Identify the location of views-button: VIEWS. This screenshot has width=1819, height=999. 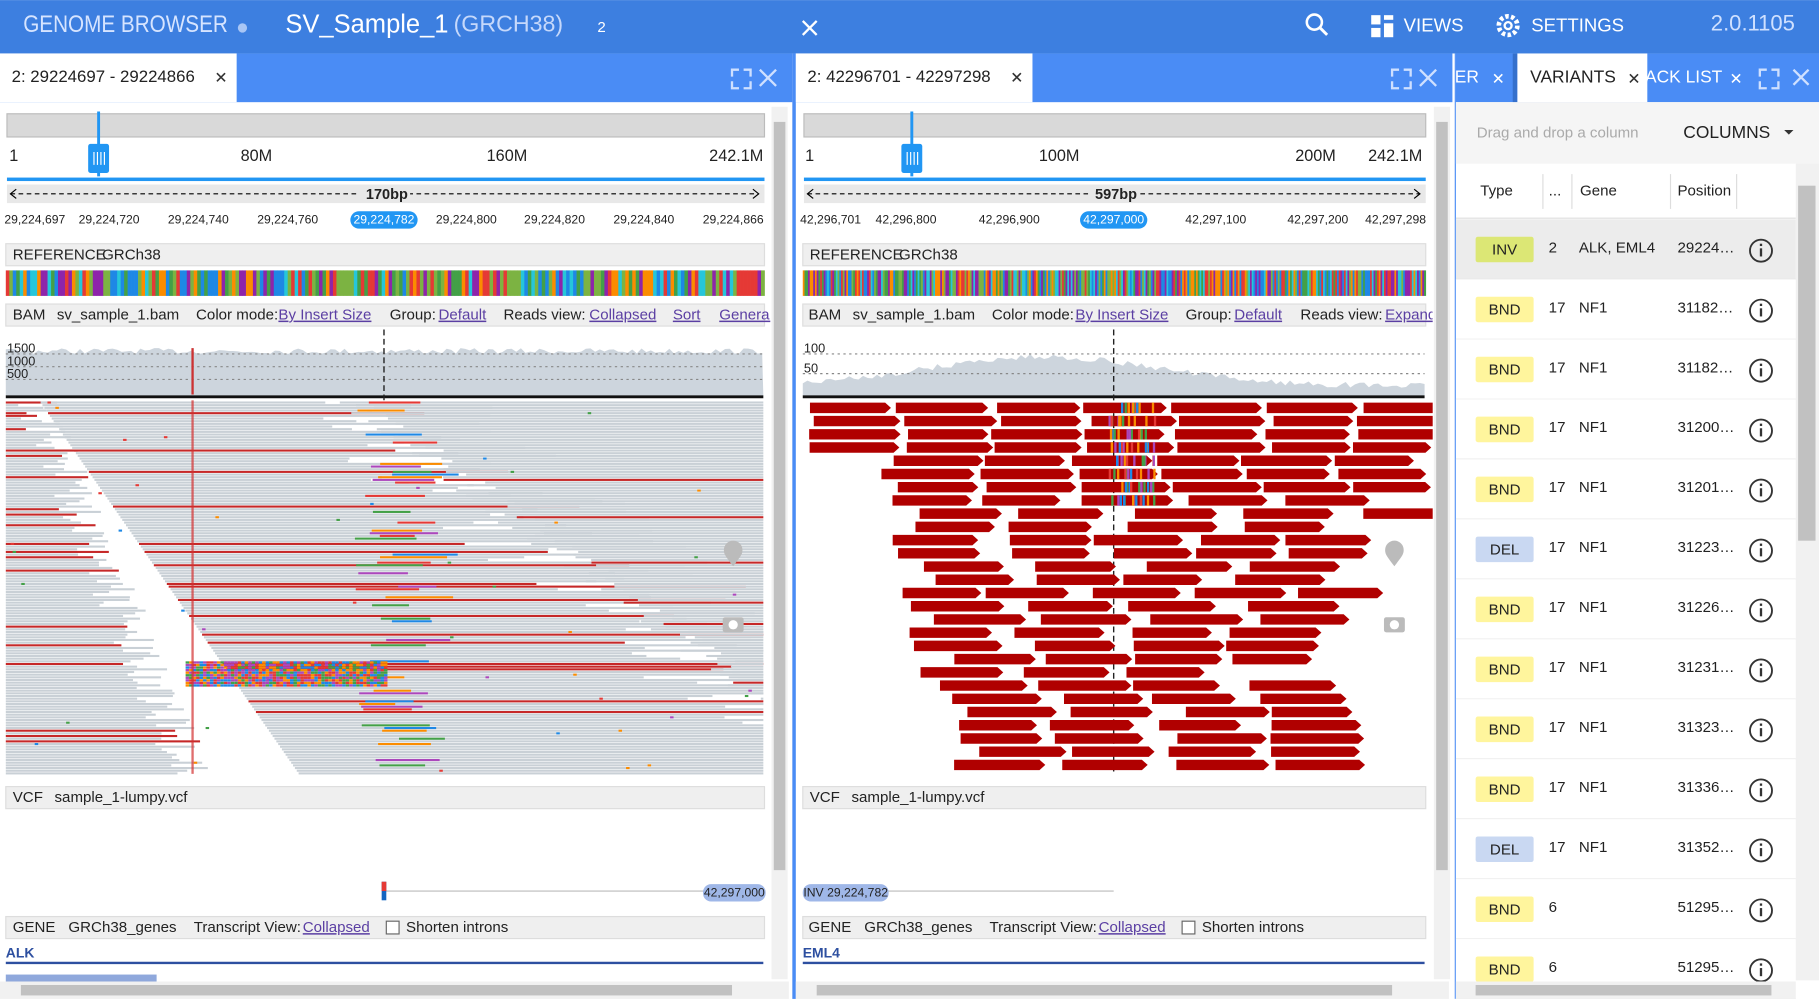
(1434, 25).